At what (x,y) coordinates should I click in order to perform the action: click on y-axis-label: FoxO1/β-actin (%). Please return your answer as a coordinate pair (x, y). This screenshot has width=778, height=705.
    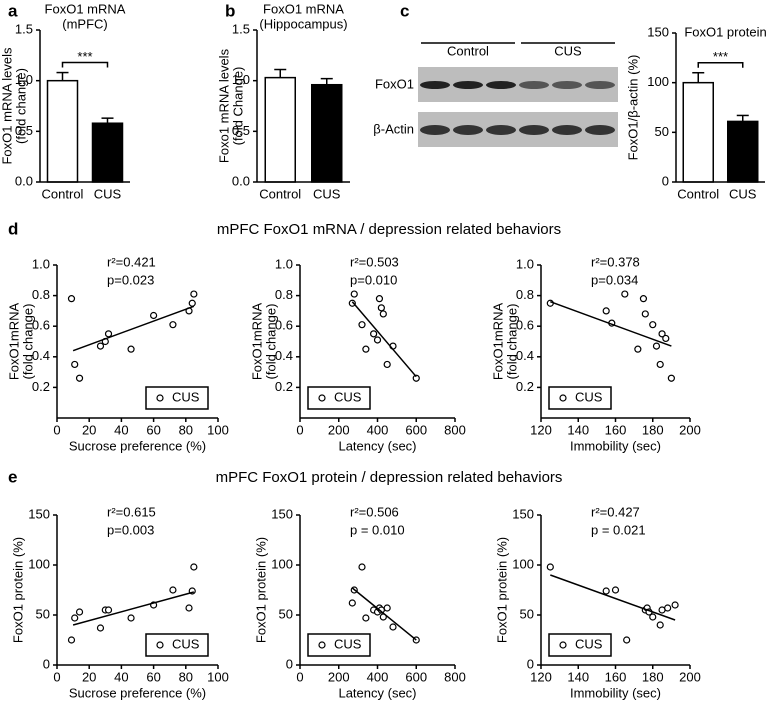
    Looking at the image, I should click on (632, 108).